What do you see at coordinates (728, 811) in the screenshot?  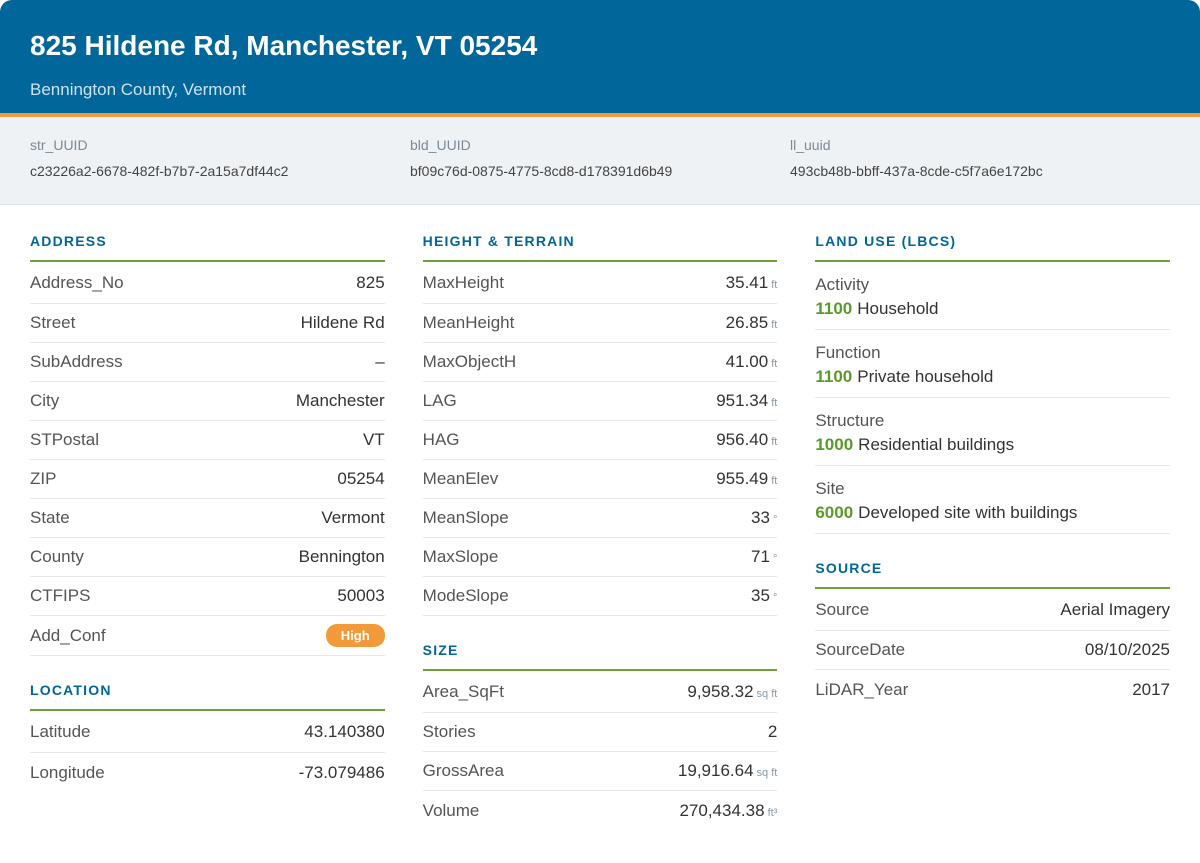 I see `row-value-group: 270,434.38 ft³` at bounding box center [728, 811].